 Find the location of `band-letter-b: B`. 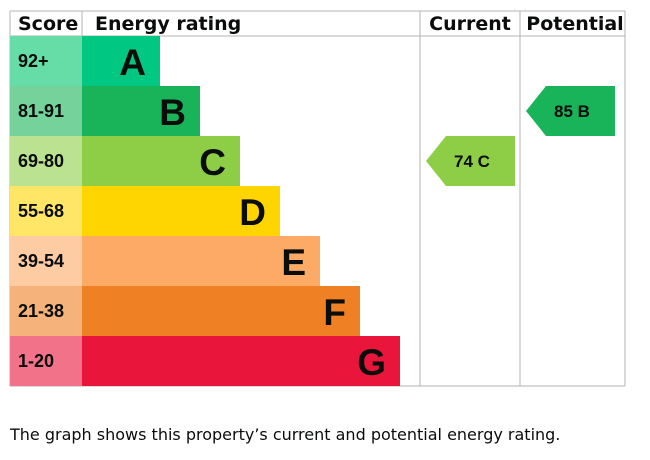

band-letter-b: B is located at coordinates (172, 112).